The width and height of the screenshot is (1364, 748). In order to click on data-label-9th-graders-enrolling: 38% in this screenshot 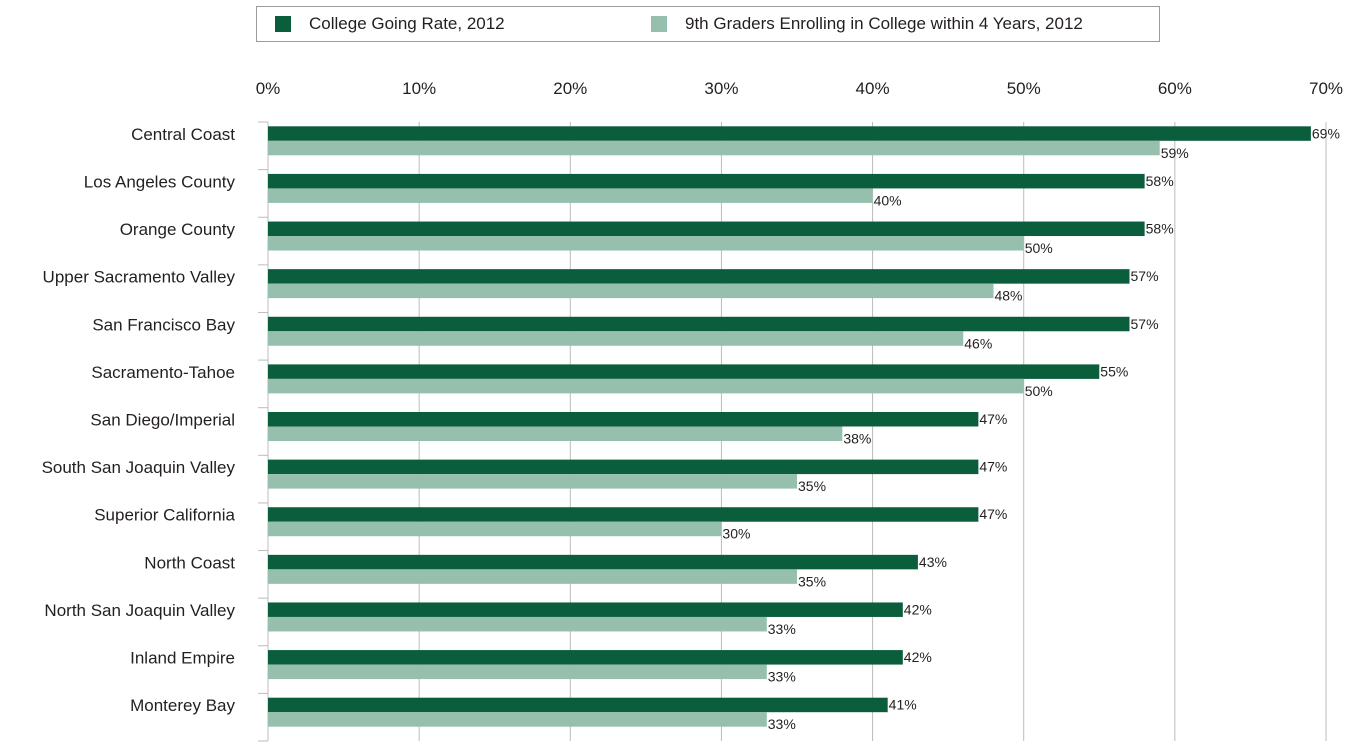, I will do `click(857, 439)`.